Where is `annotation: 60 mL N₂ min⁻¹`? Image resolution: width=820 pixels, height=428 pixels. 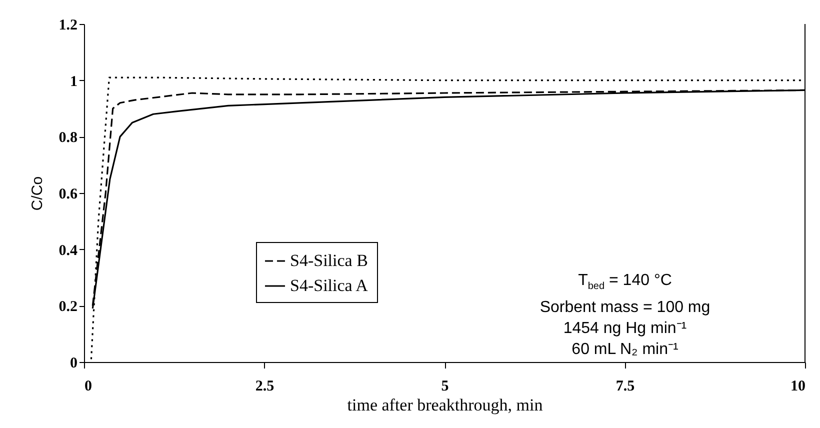 annotation: 60 mL N₂ min⁻¹ is located at coordinates (625, 350).